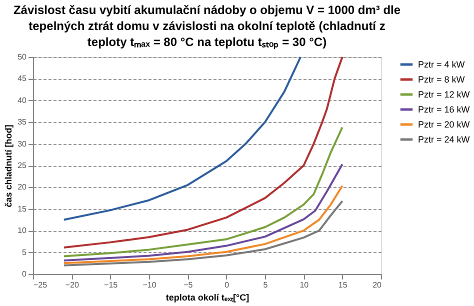 This screenshot has width=474, height=306. Describe the element at coordinates (149, 285) in the screenshot. I see `x-tick-label: −10` at that location.